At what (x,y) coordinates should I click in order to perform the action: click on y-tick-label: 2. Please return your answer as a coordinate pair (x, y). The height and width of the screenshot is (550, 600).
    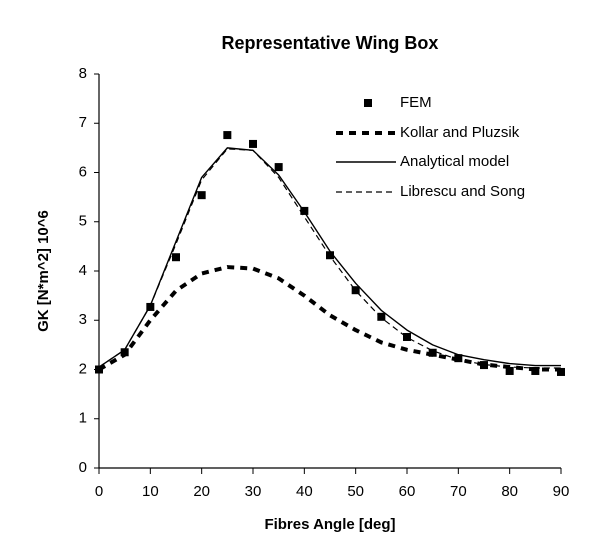
    Looking at the image, I should click on (83, 368).